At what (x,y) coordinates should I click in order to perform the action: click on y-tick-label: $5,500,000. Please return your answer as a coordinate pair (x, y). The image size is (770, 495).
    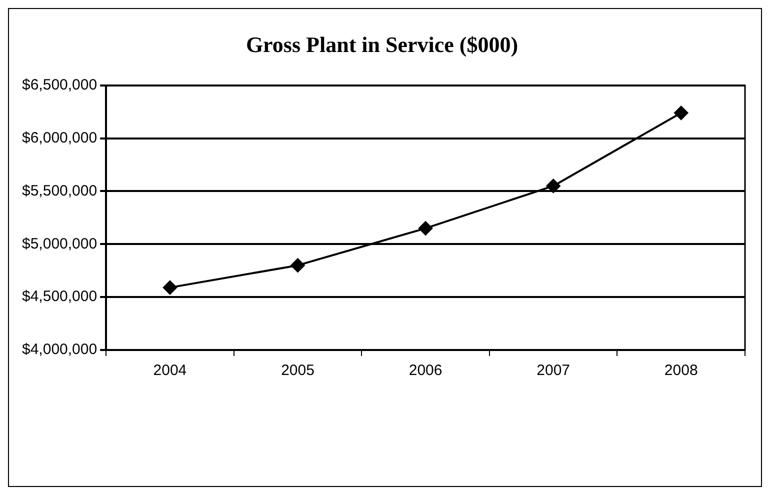
    Looking at the image, I should click on (60, 191).